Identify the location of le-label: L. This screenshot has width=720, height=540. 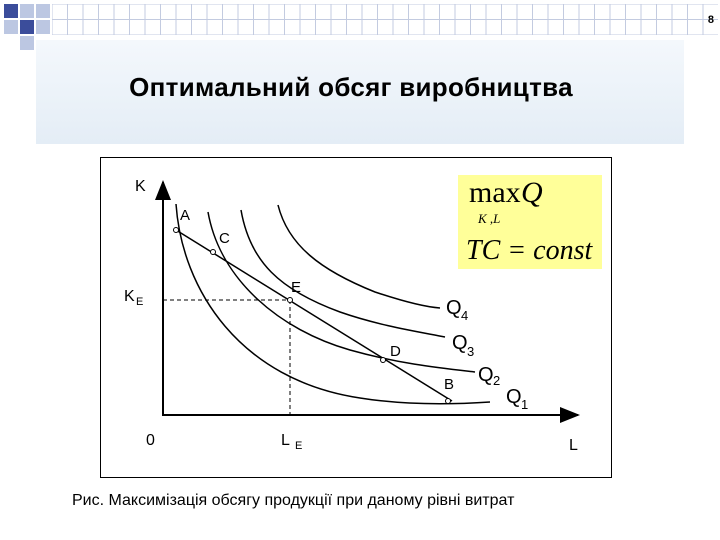
(285, 440).